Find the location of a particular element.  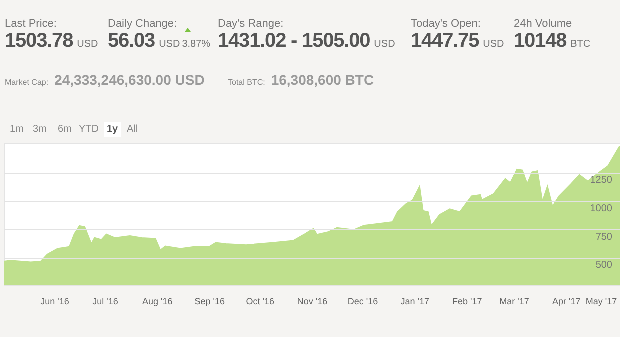

text: 6m is located at coordinates (65, 130).